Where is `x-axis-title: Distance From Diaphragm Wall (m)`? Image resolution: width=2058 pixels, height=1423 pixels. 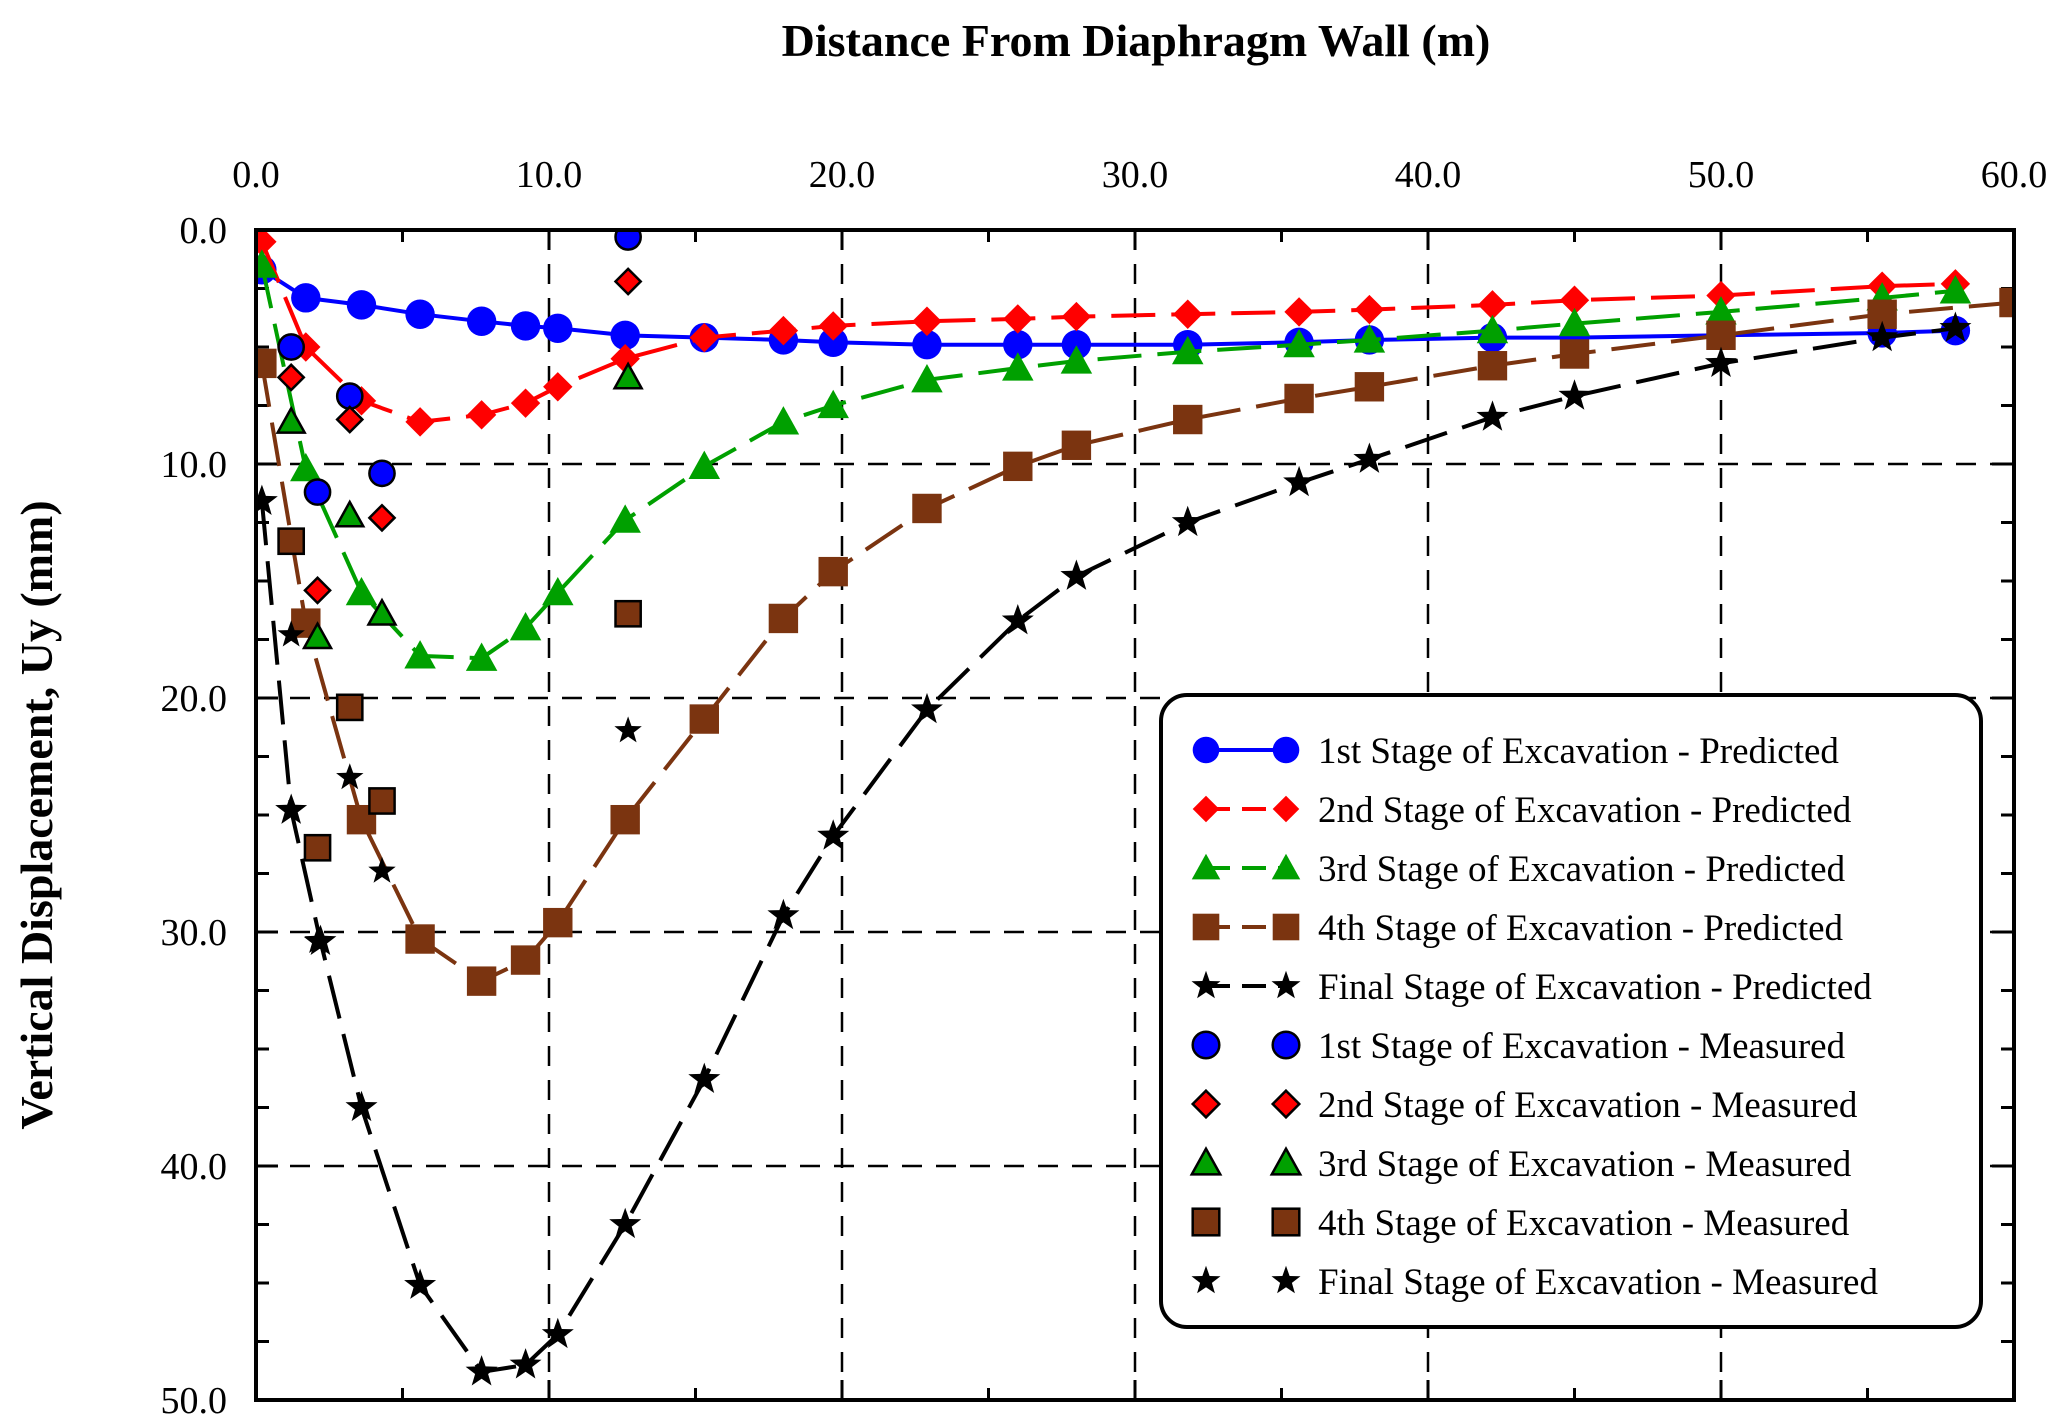 x-axis-title: Distance From Diaphragm Wall (m) is located at coordinates (1136, 40).